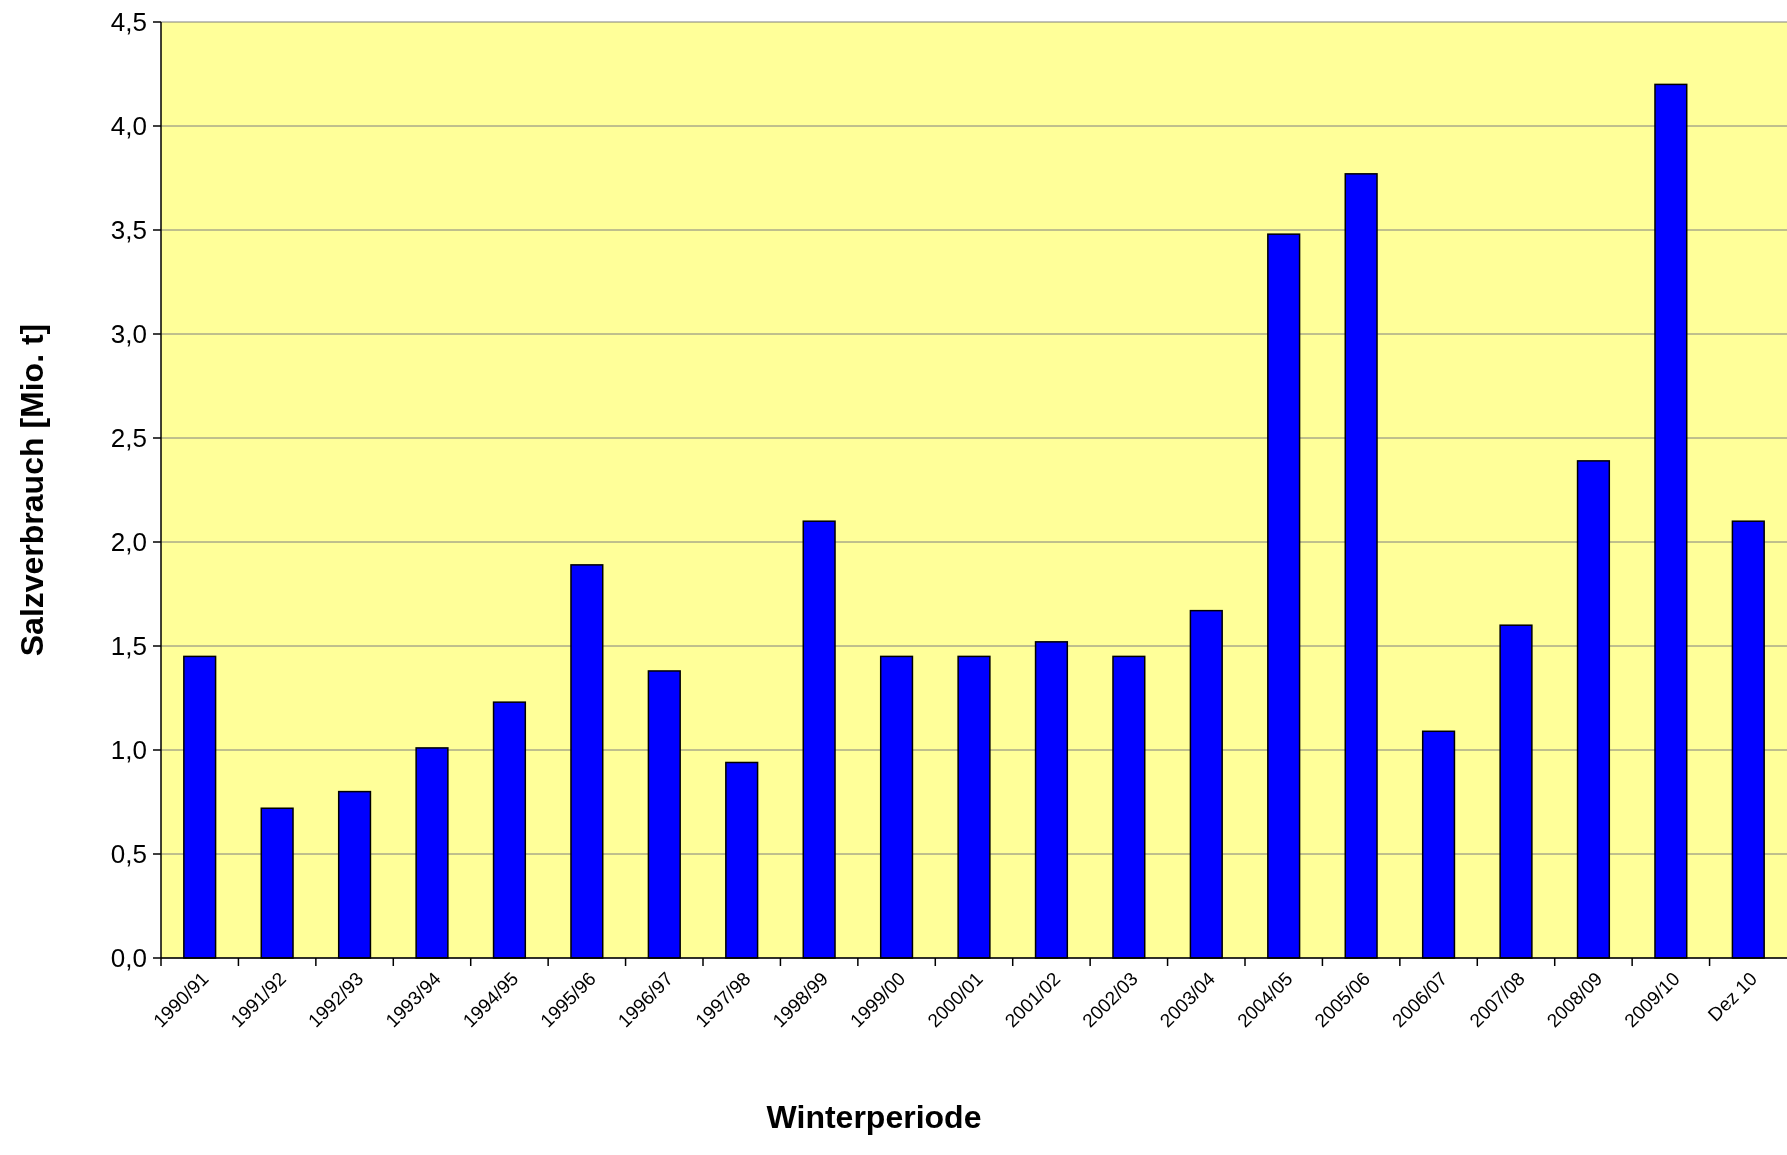 The height and width of the screenshot is (1155, 1787). I want to click on y-tick-label: 3,0, so click(128, 334).